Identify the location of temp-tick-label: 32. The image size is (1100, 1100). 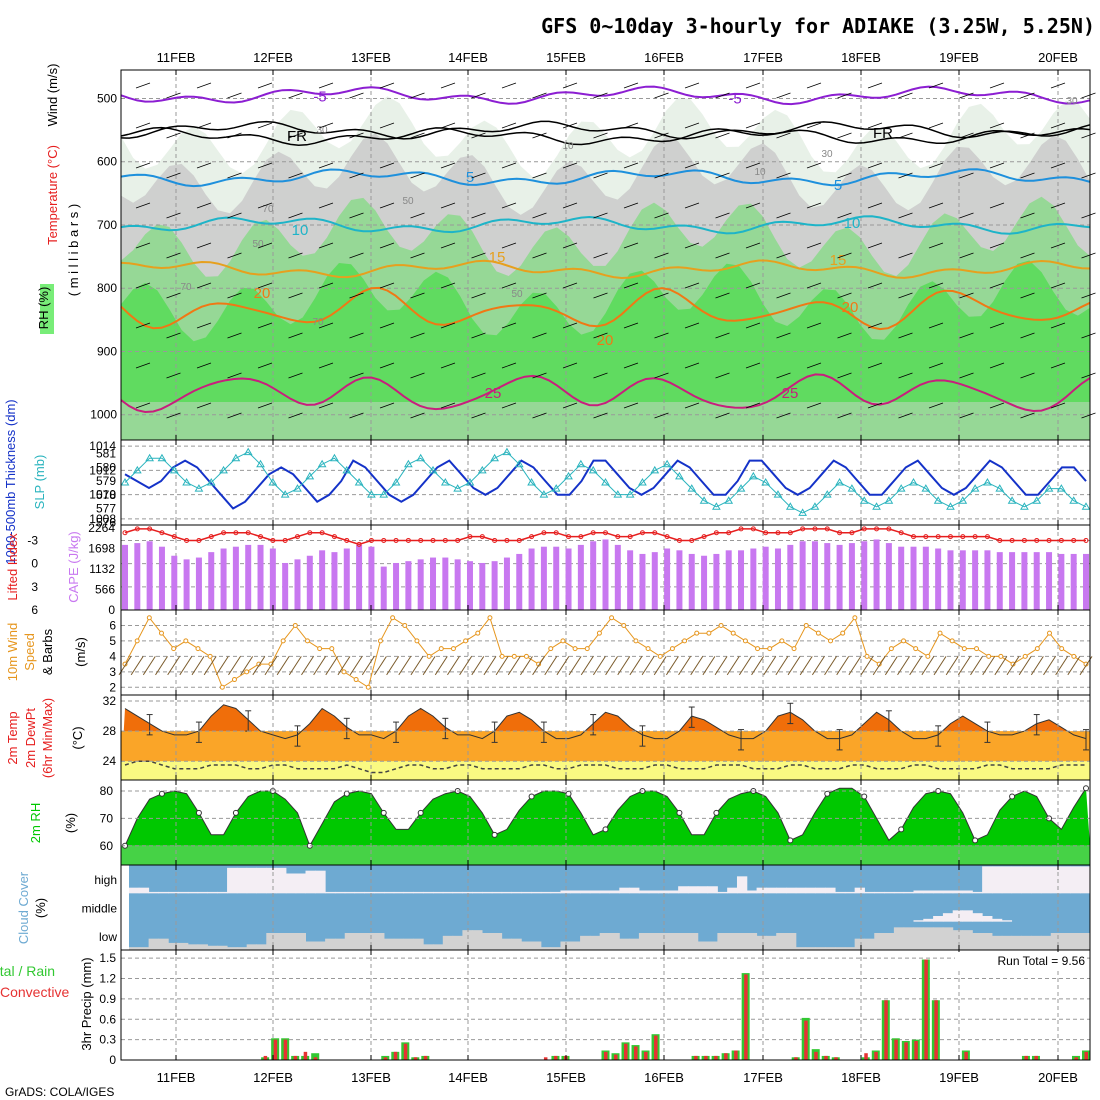
(110, 701).